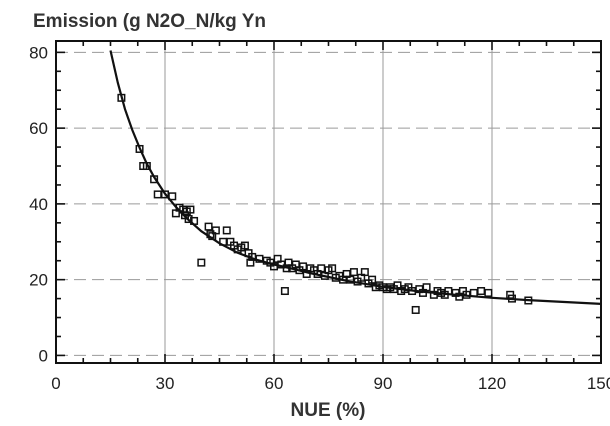 This screenshot has height=426, width=610. Describe the element at coordinates (55, 383) in the screenshot. I see `x-tick-label: 0` at that location.